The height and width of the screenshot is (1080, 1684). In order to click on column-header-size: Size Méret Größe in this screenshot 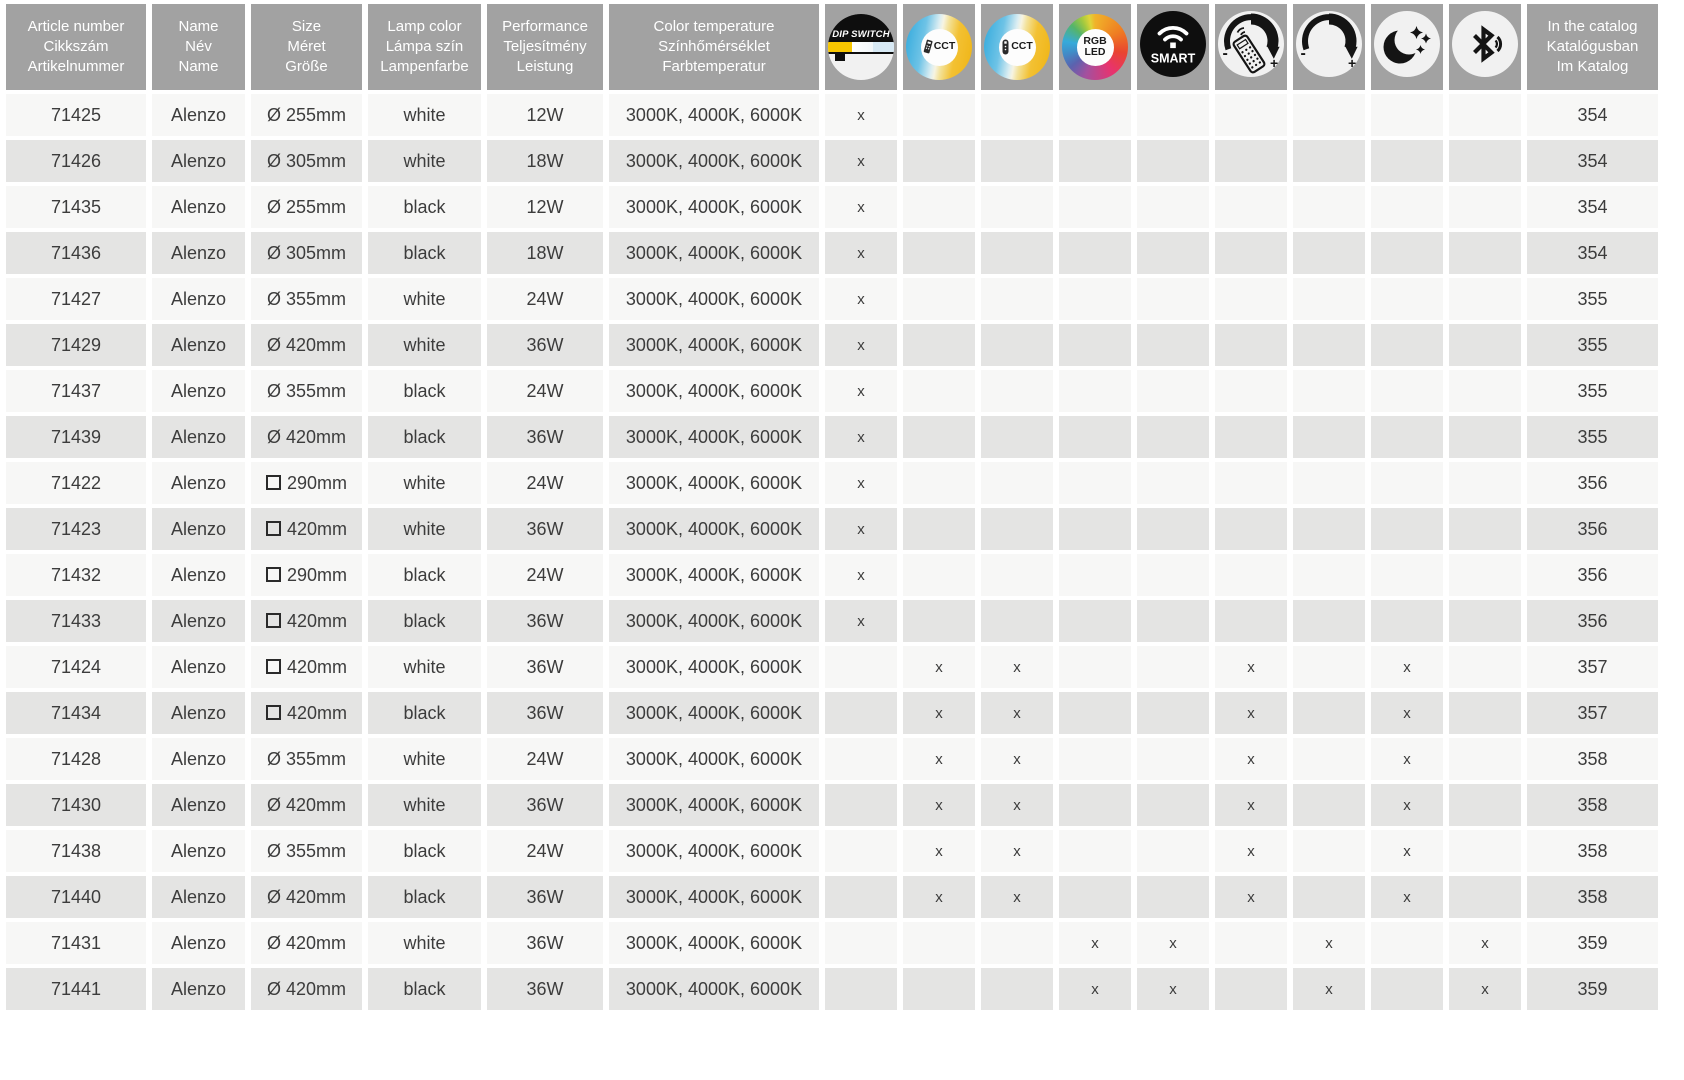, I will do `click(306, 47)`.